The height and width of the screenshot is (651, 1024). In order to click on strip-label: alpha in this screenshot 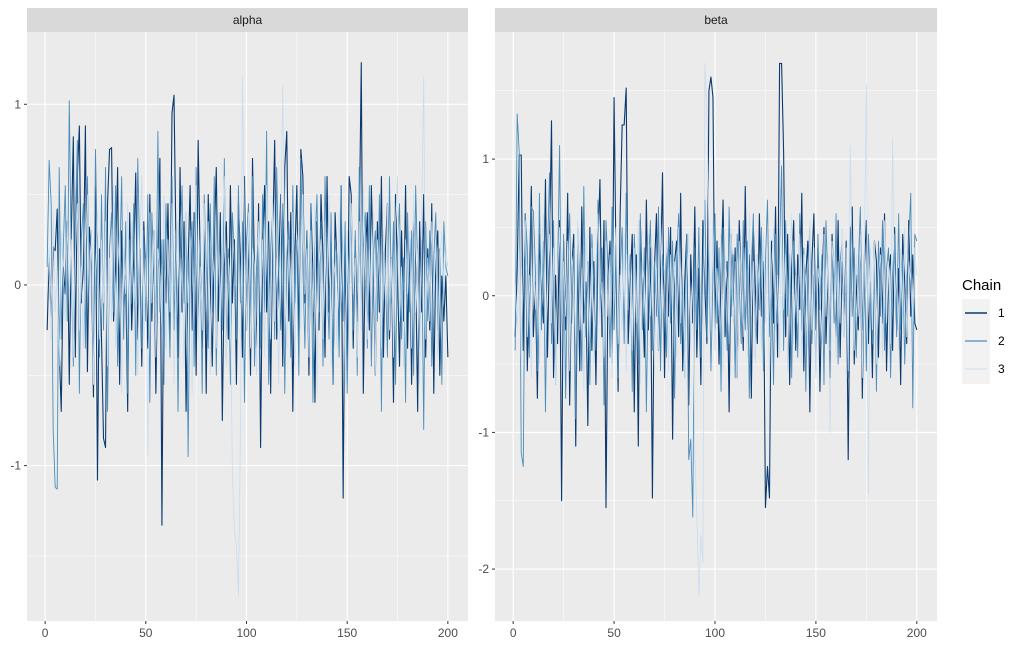, I will do `click(248, 20)`.